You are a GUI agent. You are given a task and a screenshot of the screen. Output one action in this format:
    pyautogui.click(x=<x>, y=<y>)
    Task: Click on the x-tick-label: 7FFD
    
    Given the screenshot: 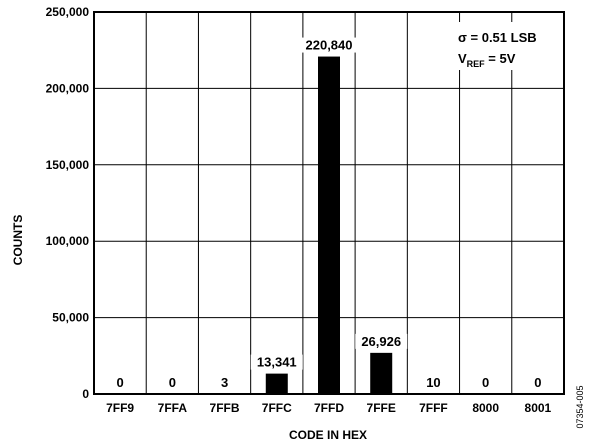 What is the action you would take?
    pyautogui.click(x=329, y=408)
    